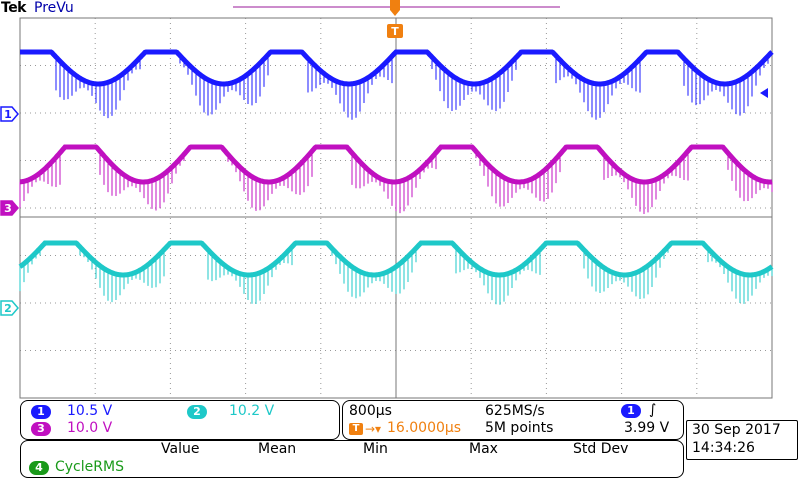  What do you see at coordinates (252, 411) in the screenshot?
I see `ch2-scale: 10.2 V` at bounding box center [252, 411].